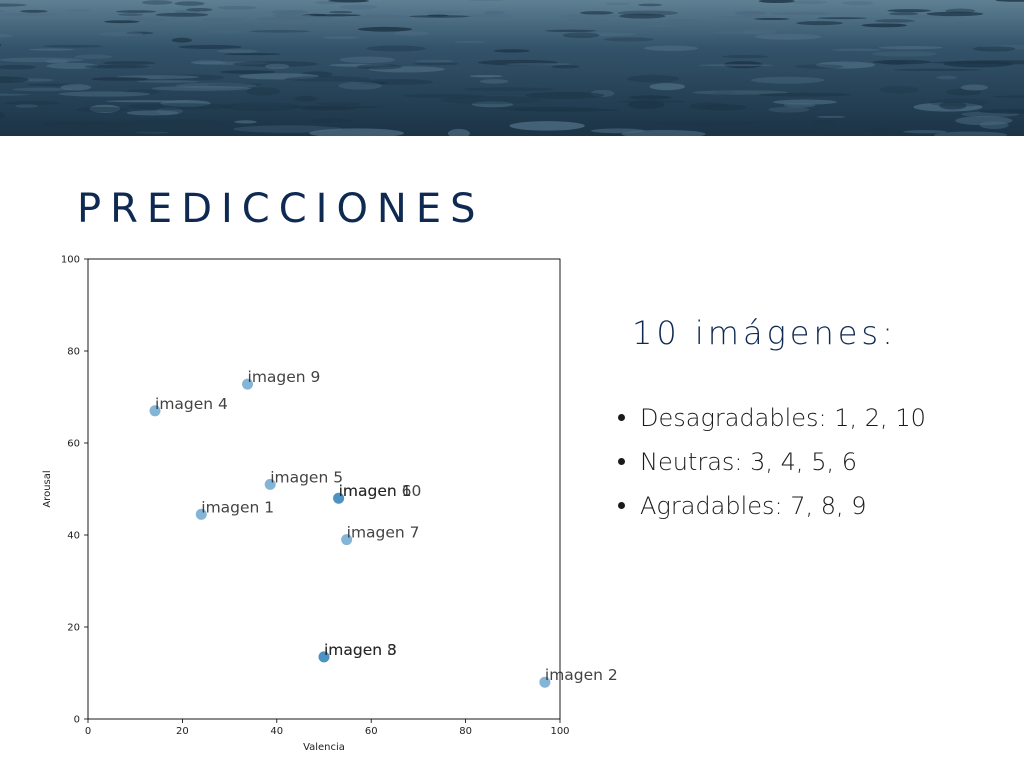 The height and width of the screenshot is (768, 1024). Describe the element at coordinates (284, 377) in the screenshot. I see `point-label: imagen 9` at that location.